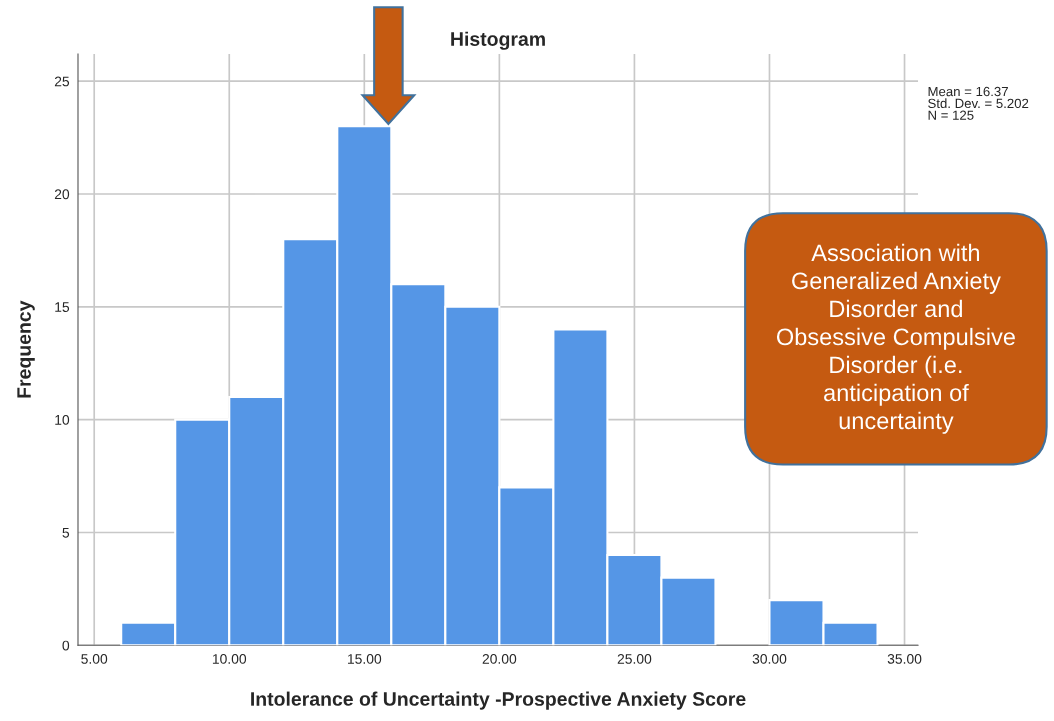  I want to click on x-tick-label: 30.00, so click(769, 659).